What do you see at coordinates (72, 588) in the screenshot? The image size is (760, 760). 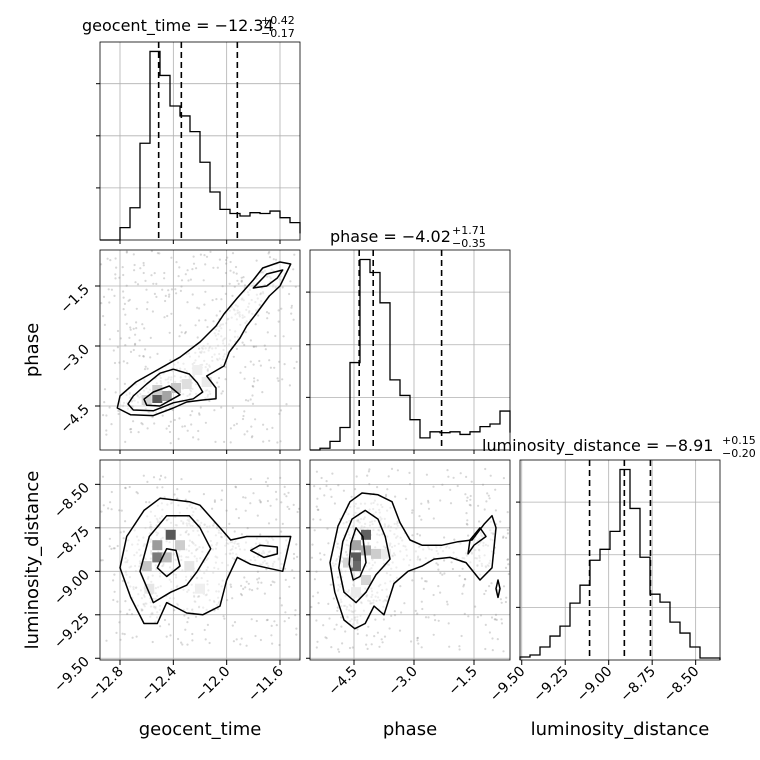 I see `y-tick-label: −9.00` at bounding box center [72, 588].